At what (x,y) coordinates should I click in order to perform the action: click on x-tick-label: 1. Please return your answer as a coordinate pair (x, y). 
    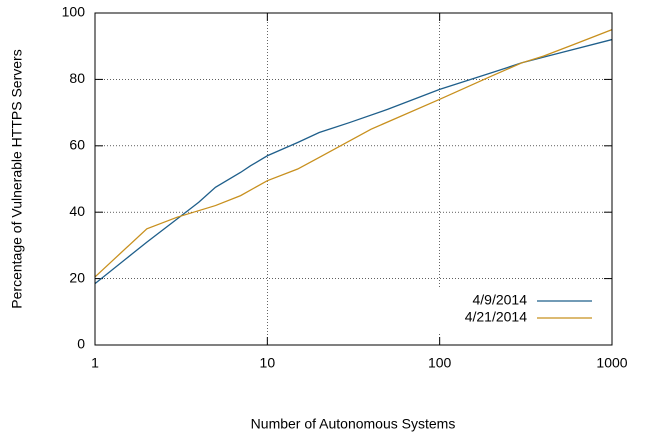
    Looking at the image, I should click on (95, 363).